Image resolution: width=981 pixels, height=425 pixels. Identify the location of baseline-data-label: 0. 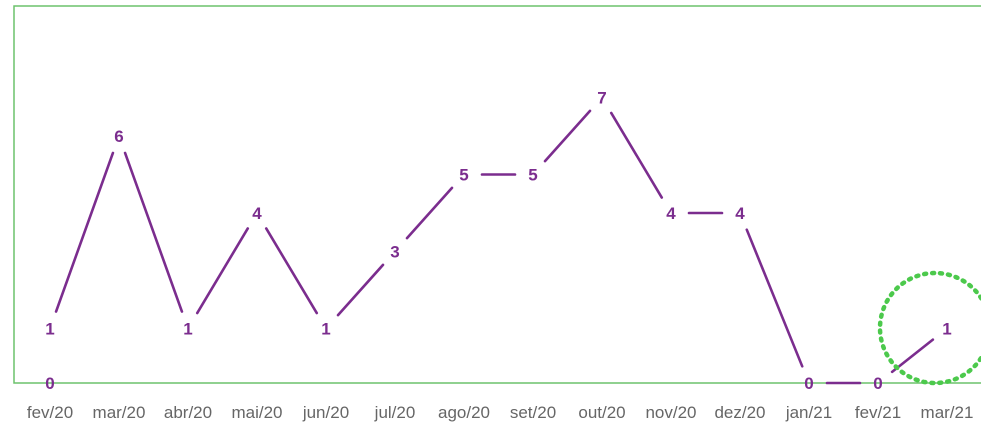
(49, 383).